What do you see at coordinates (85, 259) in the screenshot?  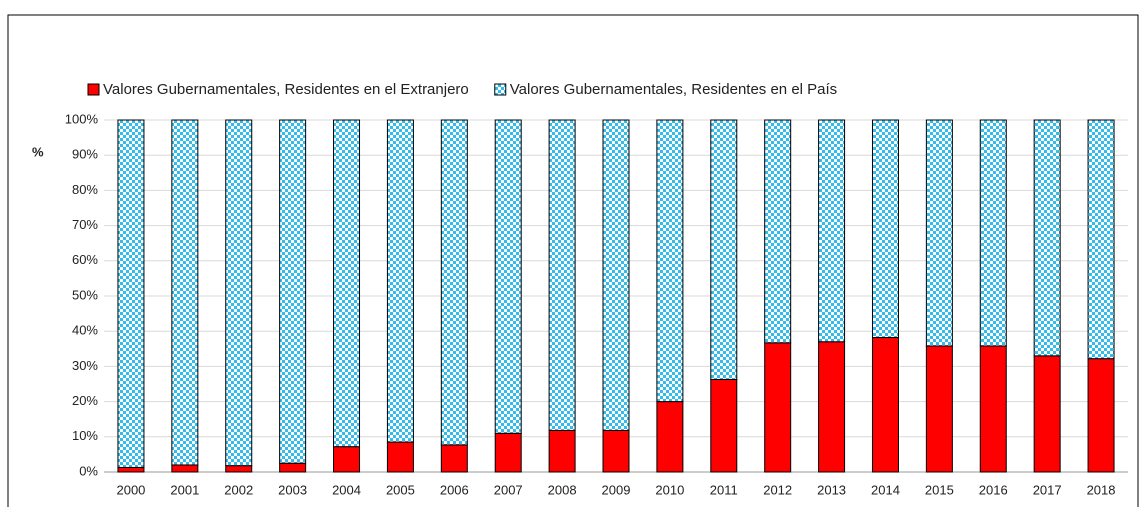 I see `y-tick-label: 60%` at bounding box center [85, 259].